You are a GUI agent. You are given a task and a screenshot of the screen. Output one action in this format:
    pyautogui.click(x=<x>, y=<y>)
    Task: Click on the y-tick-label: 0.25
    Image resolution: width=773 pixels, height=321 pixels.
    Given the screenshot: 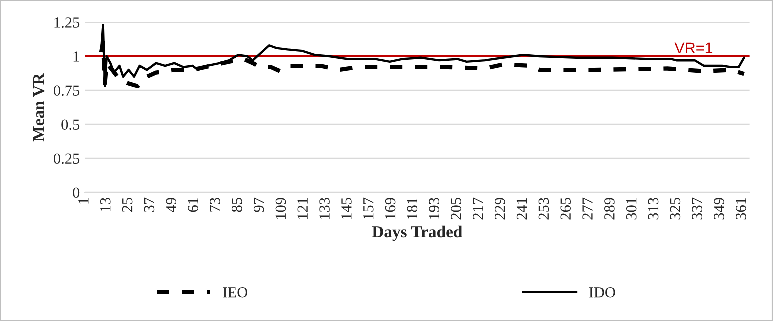 What is the action you would take?
    pyautogui.click(x=67, y=159)
    